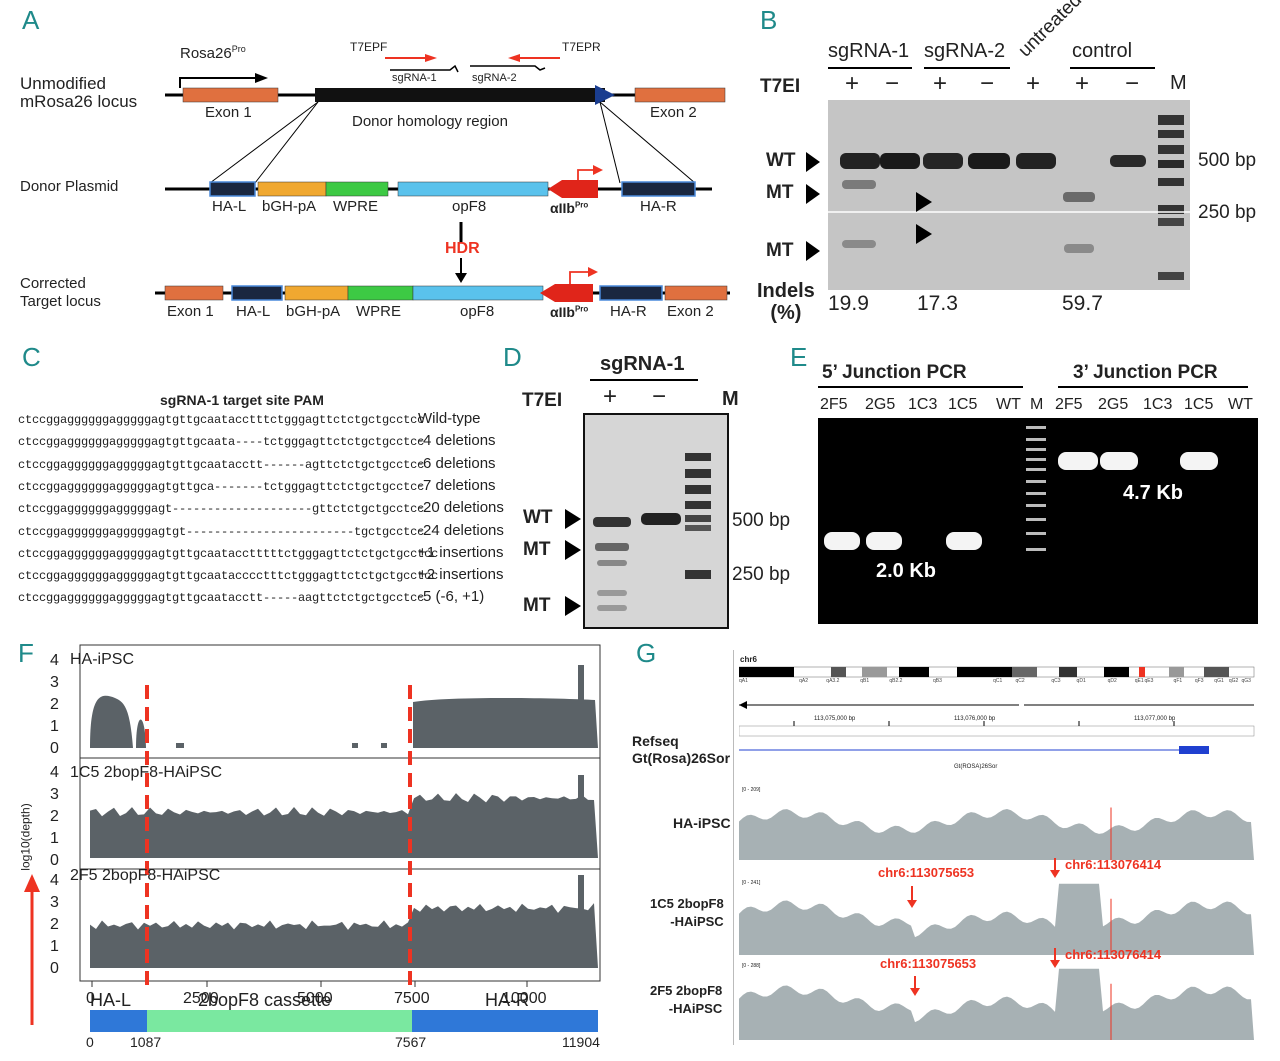  I want to click on b-inner-arrow-icons, so click(924, 218).